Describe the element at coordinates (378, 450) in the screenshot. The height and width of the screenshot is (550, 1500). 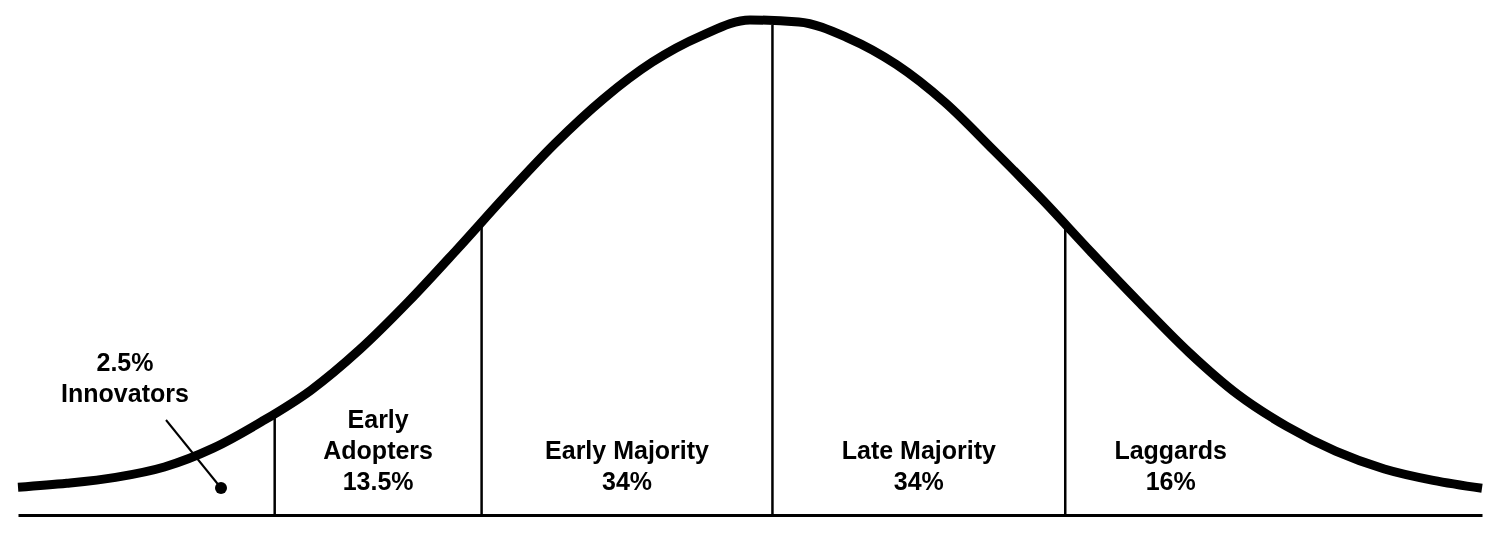
I see `annotation: Early Adopters 13.5%` at that location.